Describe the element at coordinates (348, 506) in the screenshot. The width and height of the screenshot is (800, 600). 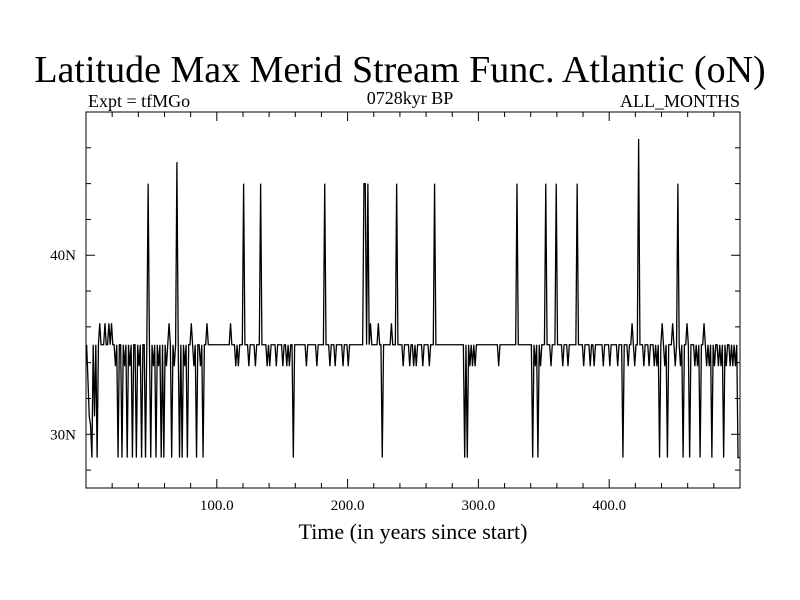
I see `x-tick-label: 200.0` at that location.